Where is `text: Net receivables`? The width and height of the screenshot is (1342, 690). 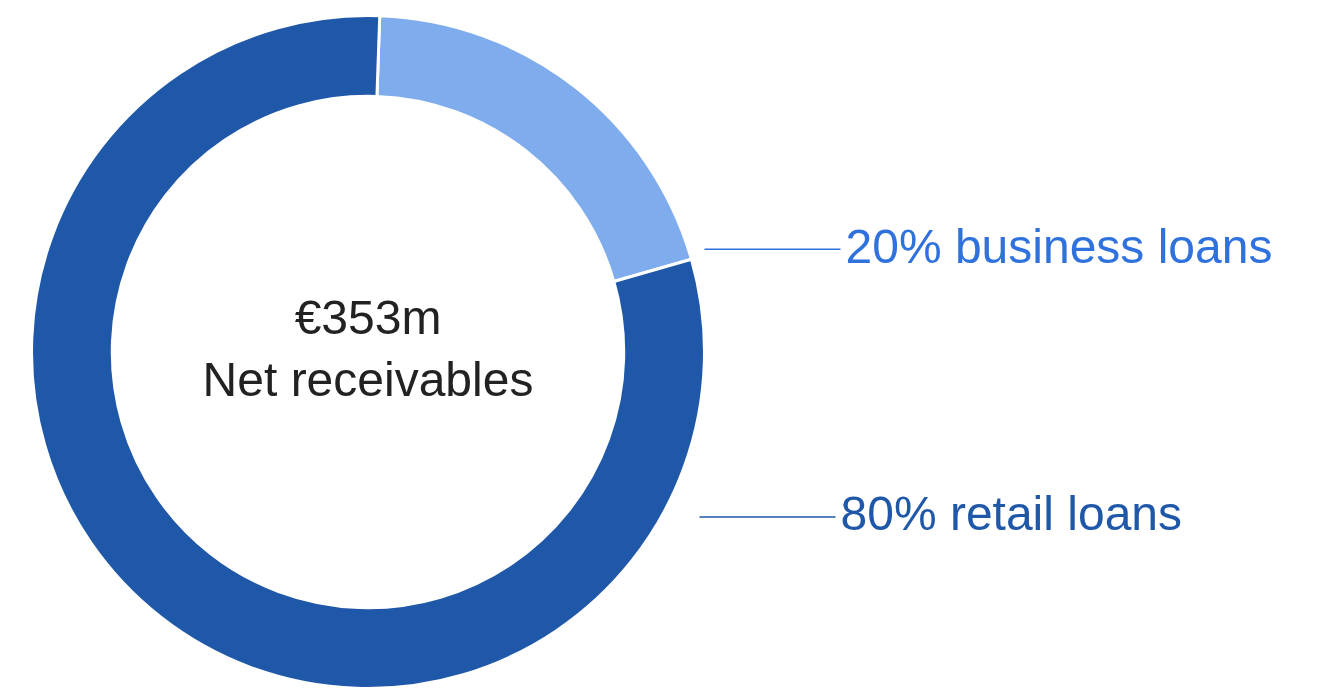 text: Net receivables is located at coordinates (368, 380).